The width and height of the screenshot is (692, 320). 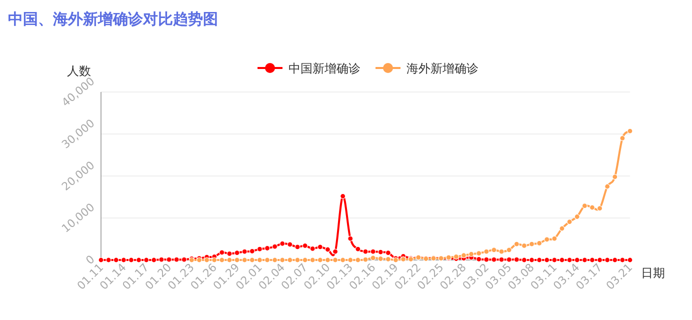 I want to click on y-axis-title: 人数, so click(x=79, y=71).